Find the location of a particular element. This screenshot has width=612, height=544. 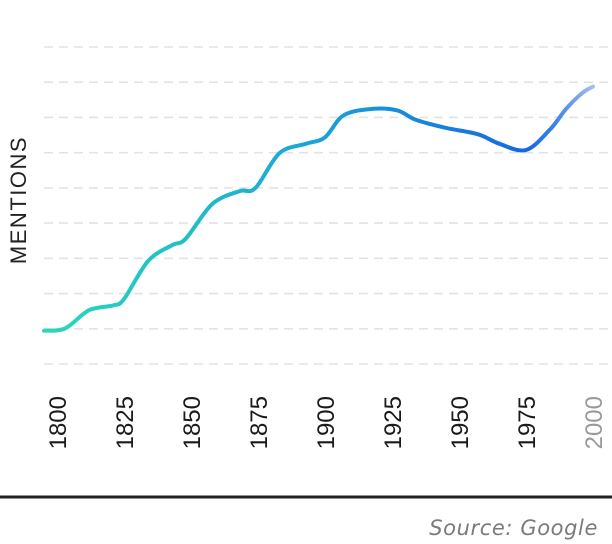

x-tick-1850: 1850 is located at coordinates (192, 422).